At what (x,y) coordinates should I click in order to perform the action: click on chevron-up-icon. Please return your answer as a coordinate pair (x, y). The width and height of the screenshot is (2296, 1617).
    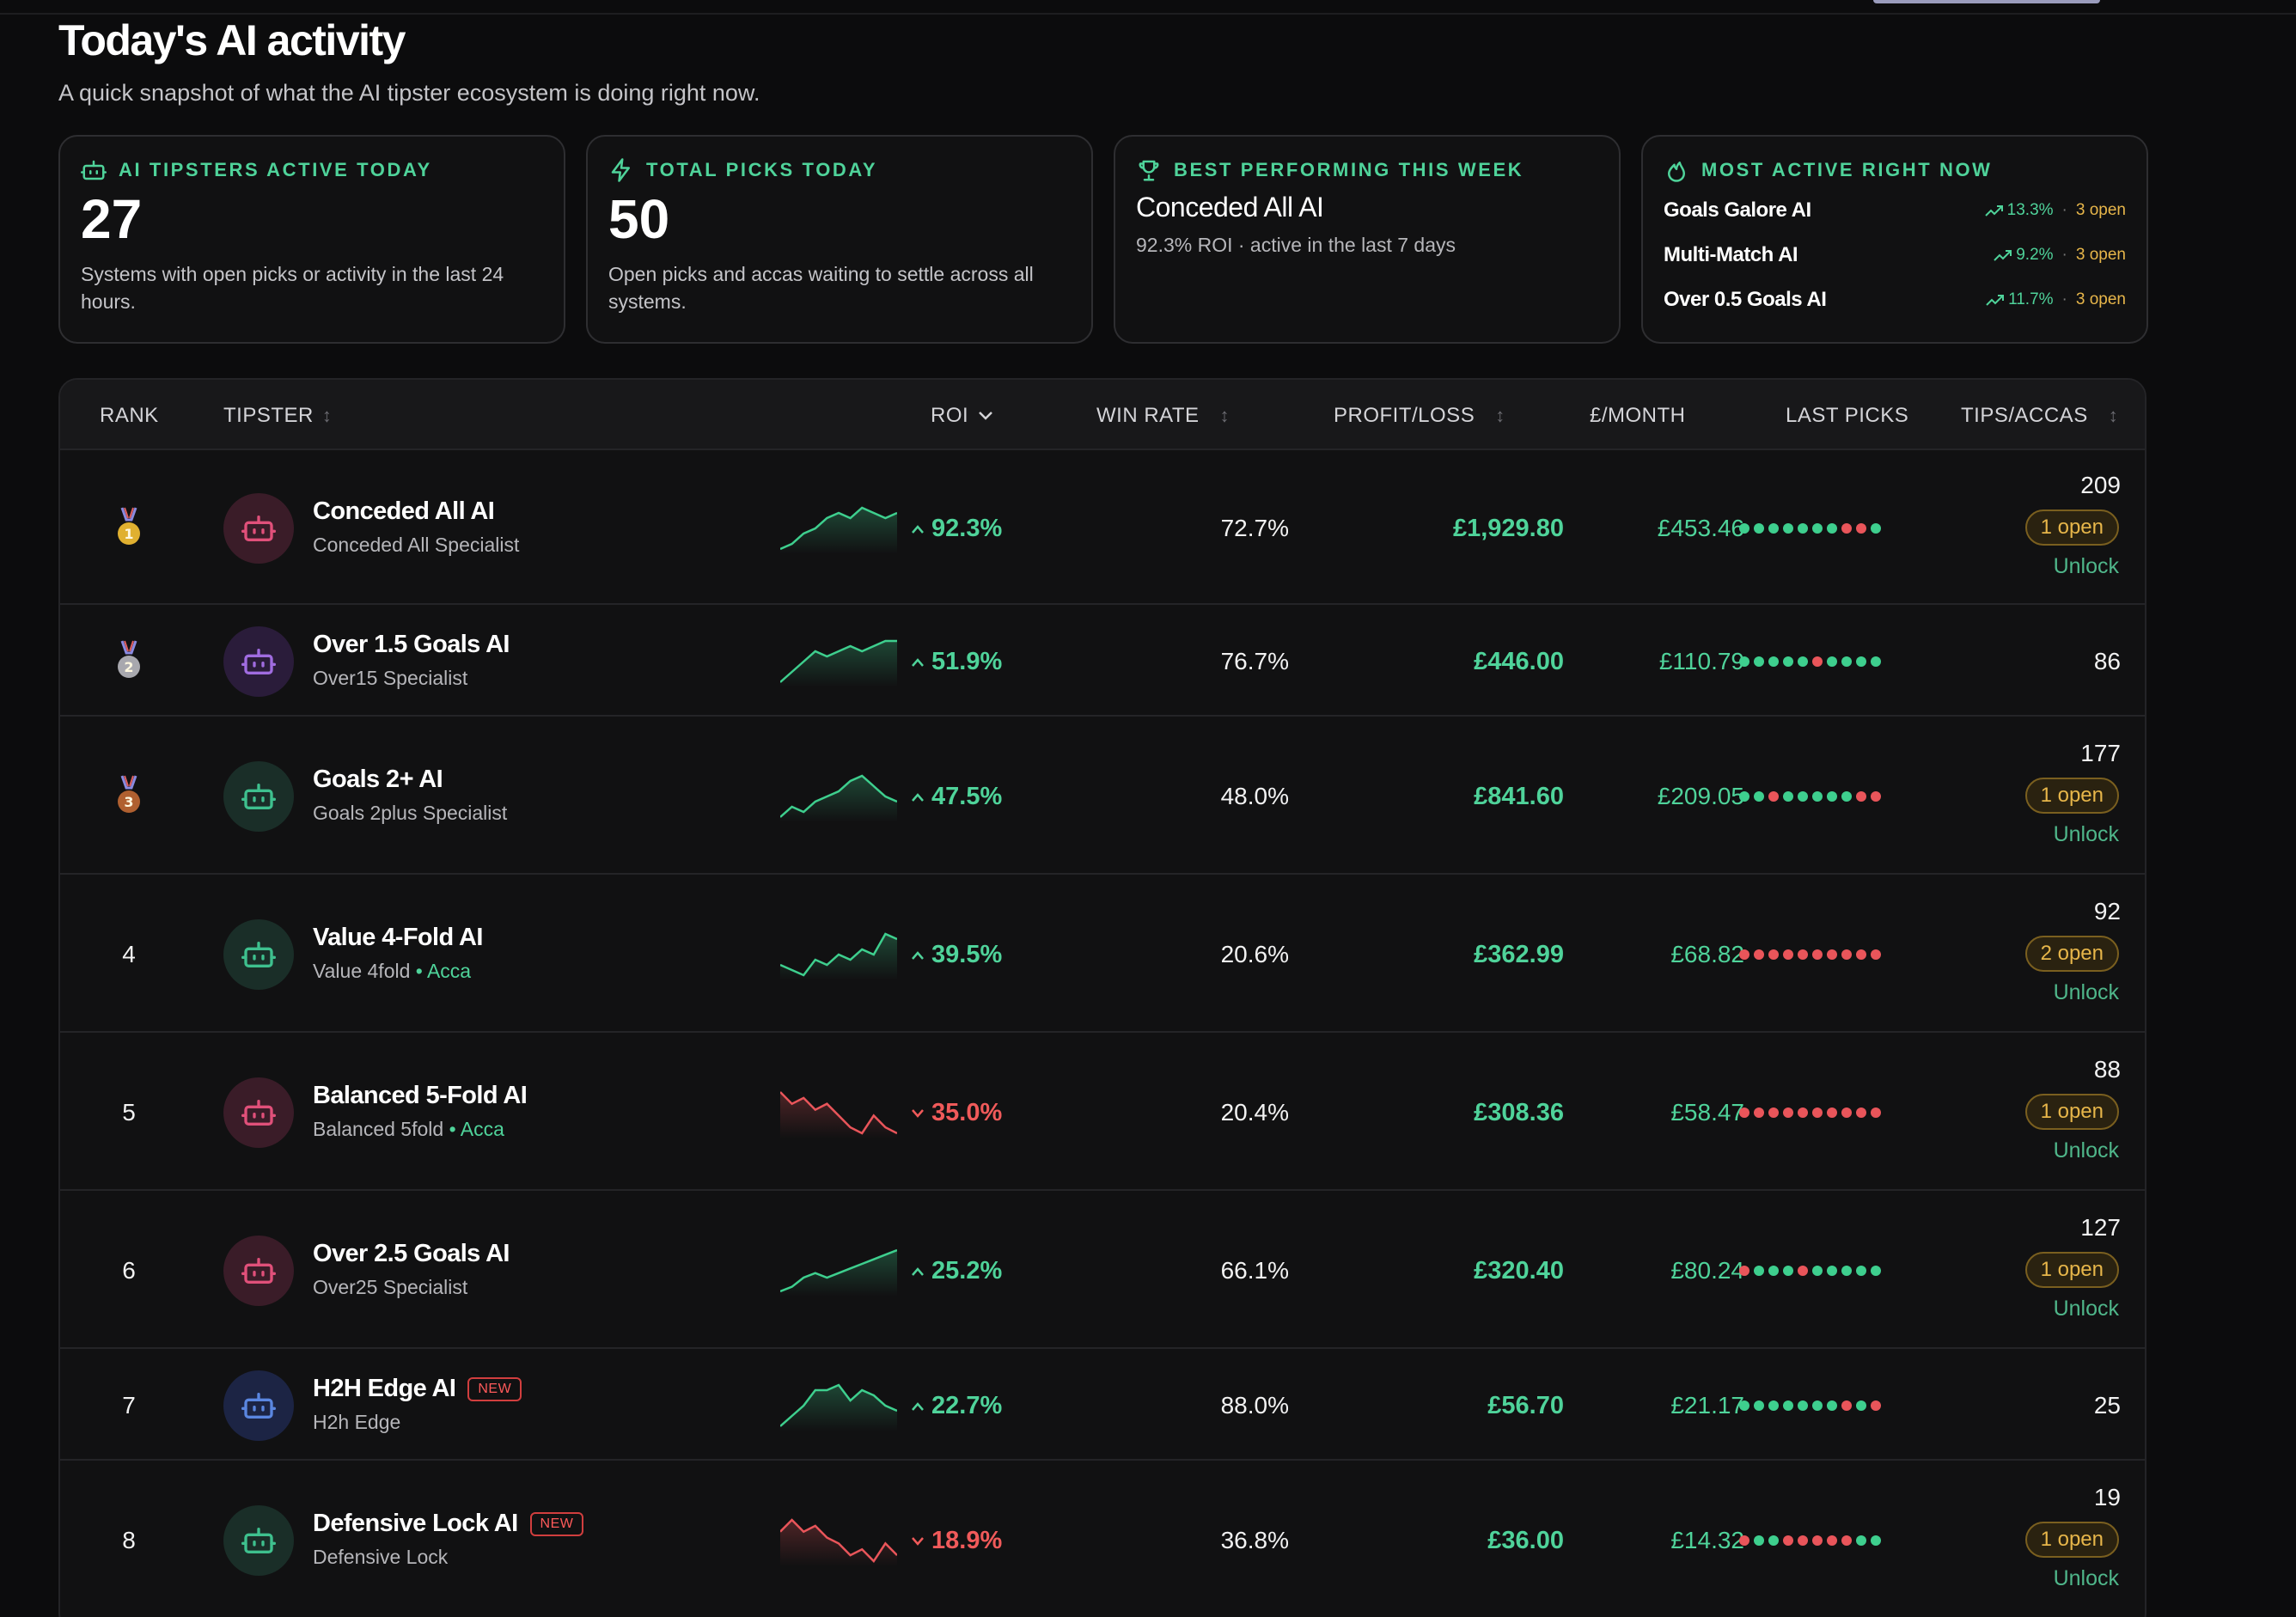
    Looking at the image, I should click on (918, 955).